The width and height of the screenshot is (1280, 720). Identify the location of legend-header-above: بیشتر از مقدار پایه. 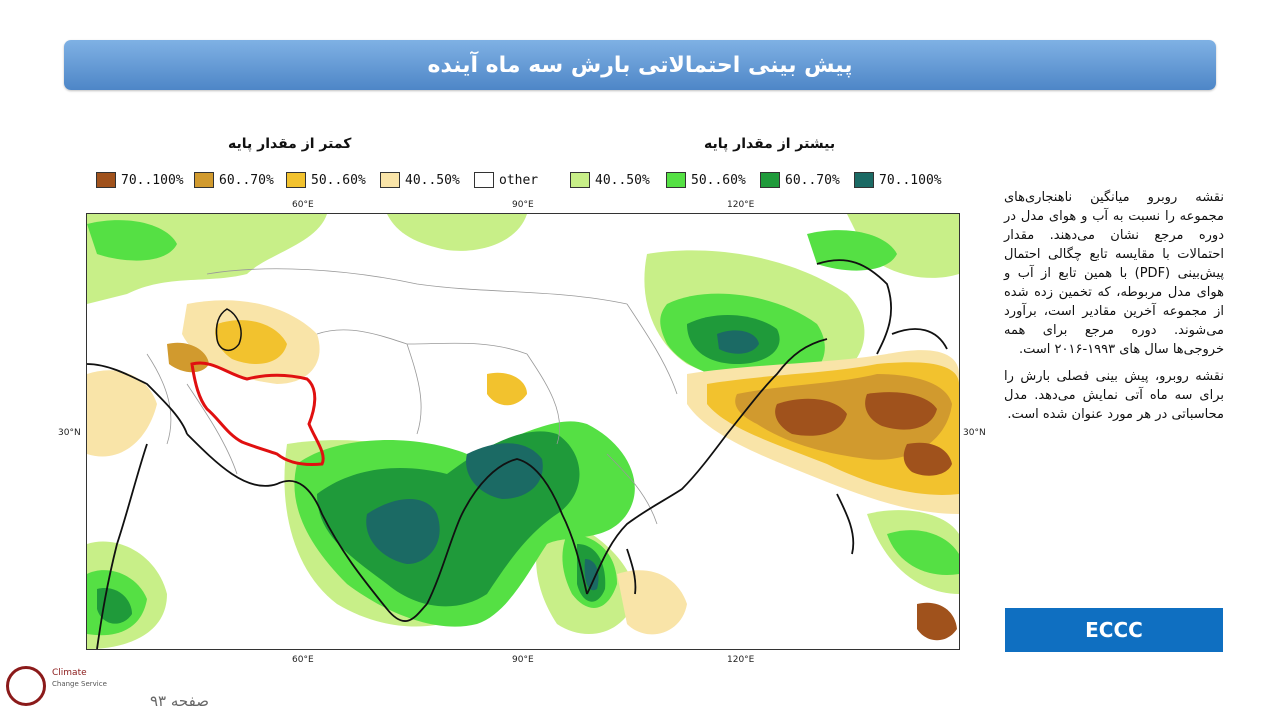
(770, 144).